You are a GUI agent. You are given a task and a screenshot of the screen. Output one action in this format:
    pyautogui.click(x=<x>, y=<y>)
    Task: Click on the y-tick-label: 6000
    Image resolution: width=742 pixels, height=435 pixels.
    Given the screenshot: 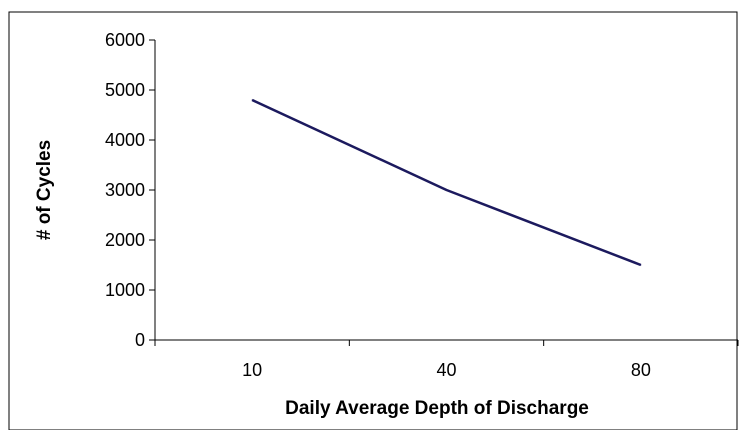 What is the action you would take?
    pyautogui.click(x=125, y=40)
    